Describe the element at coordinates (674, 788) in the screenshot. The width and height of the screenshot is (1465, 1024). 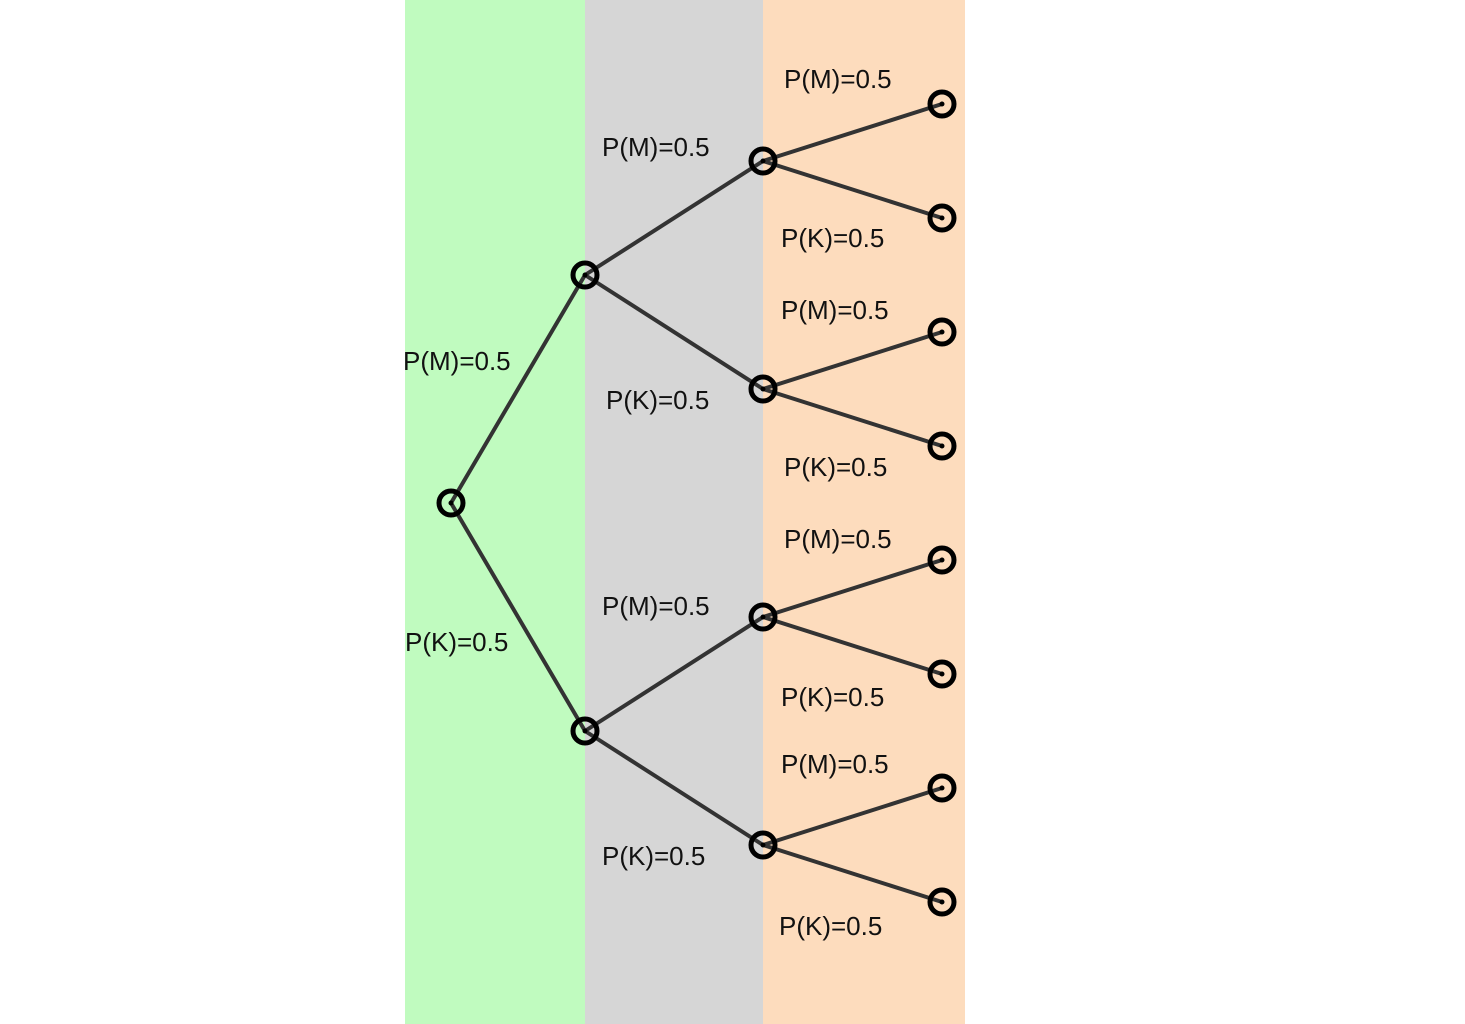
I see `edge-k-k` at that location.